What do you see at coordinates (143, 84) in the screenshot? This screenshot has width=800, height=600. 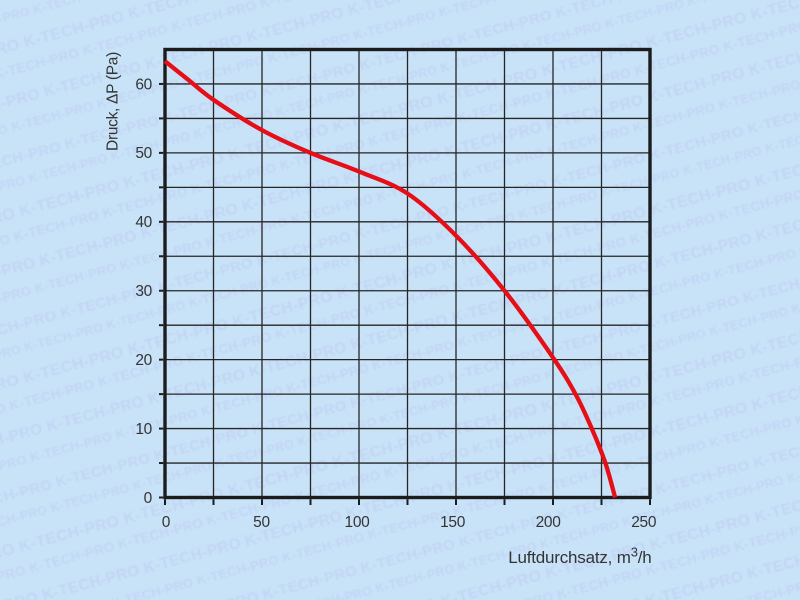 I see `svg-text: 60` at bounding box center [143, 84].